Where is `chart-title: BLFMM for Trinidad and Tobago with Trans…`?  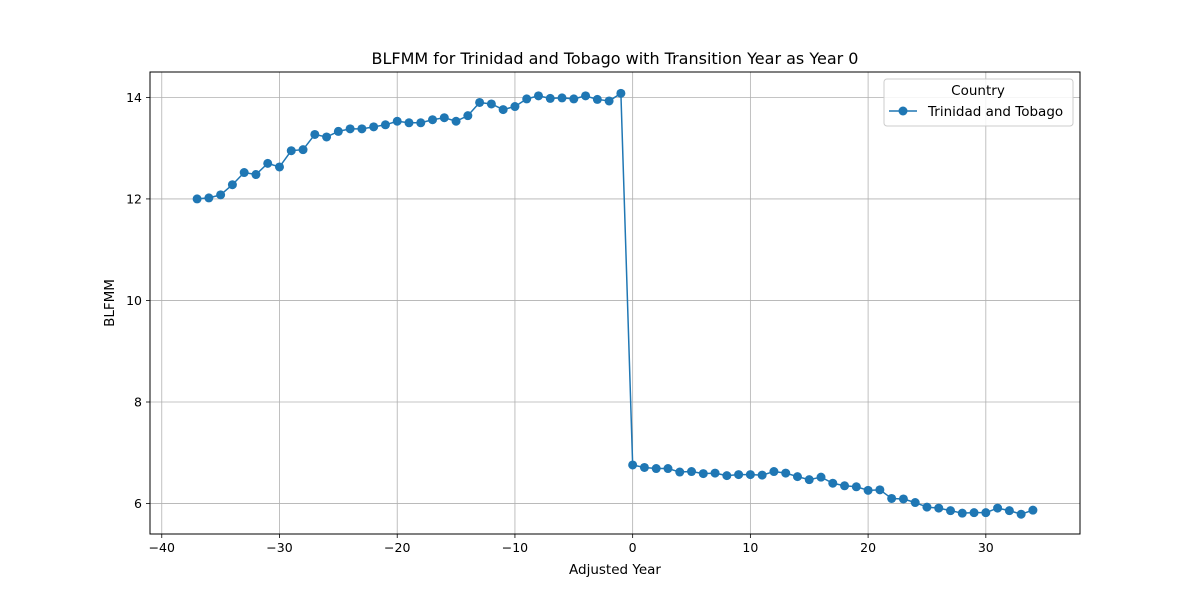
chart-title: BLFMM for Trinidad and Tobago with Trans… is located at coordinates (615, 58).